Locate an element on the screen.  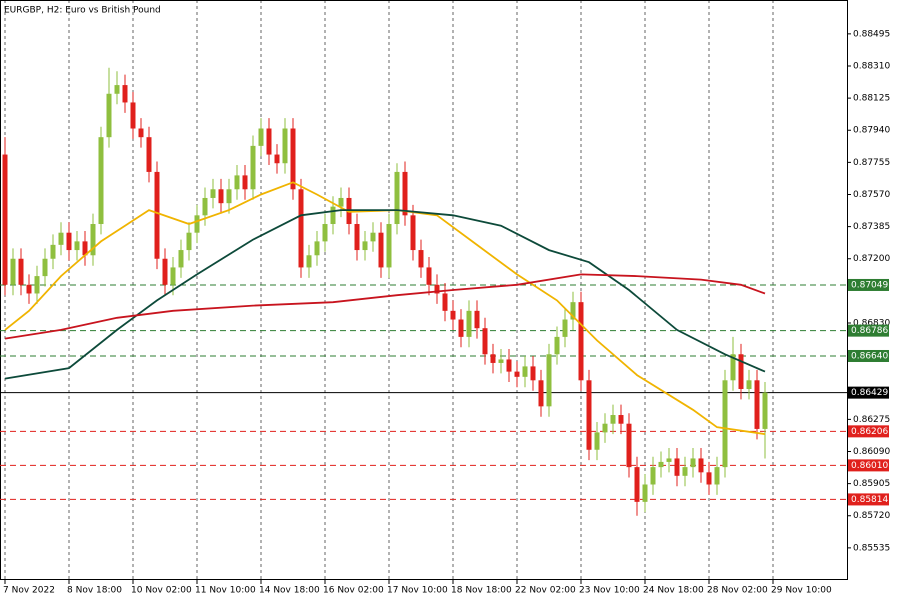
x-tick-label: 22 Nov 02:00 is located at coordinates (545, 591).